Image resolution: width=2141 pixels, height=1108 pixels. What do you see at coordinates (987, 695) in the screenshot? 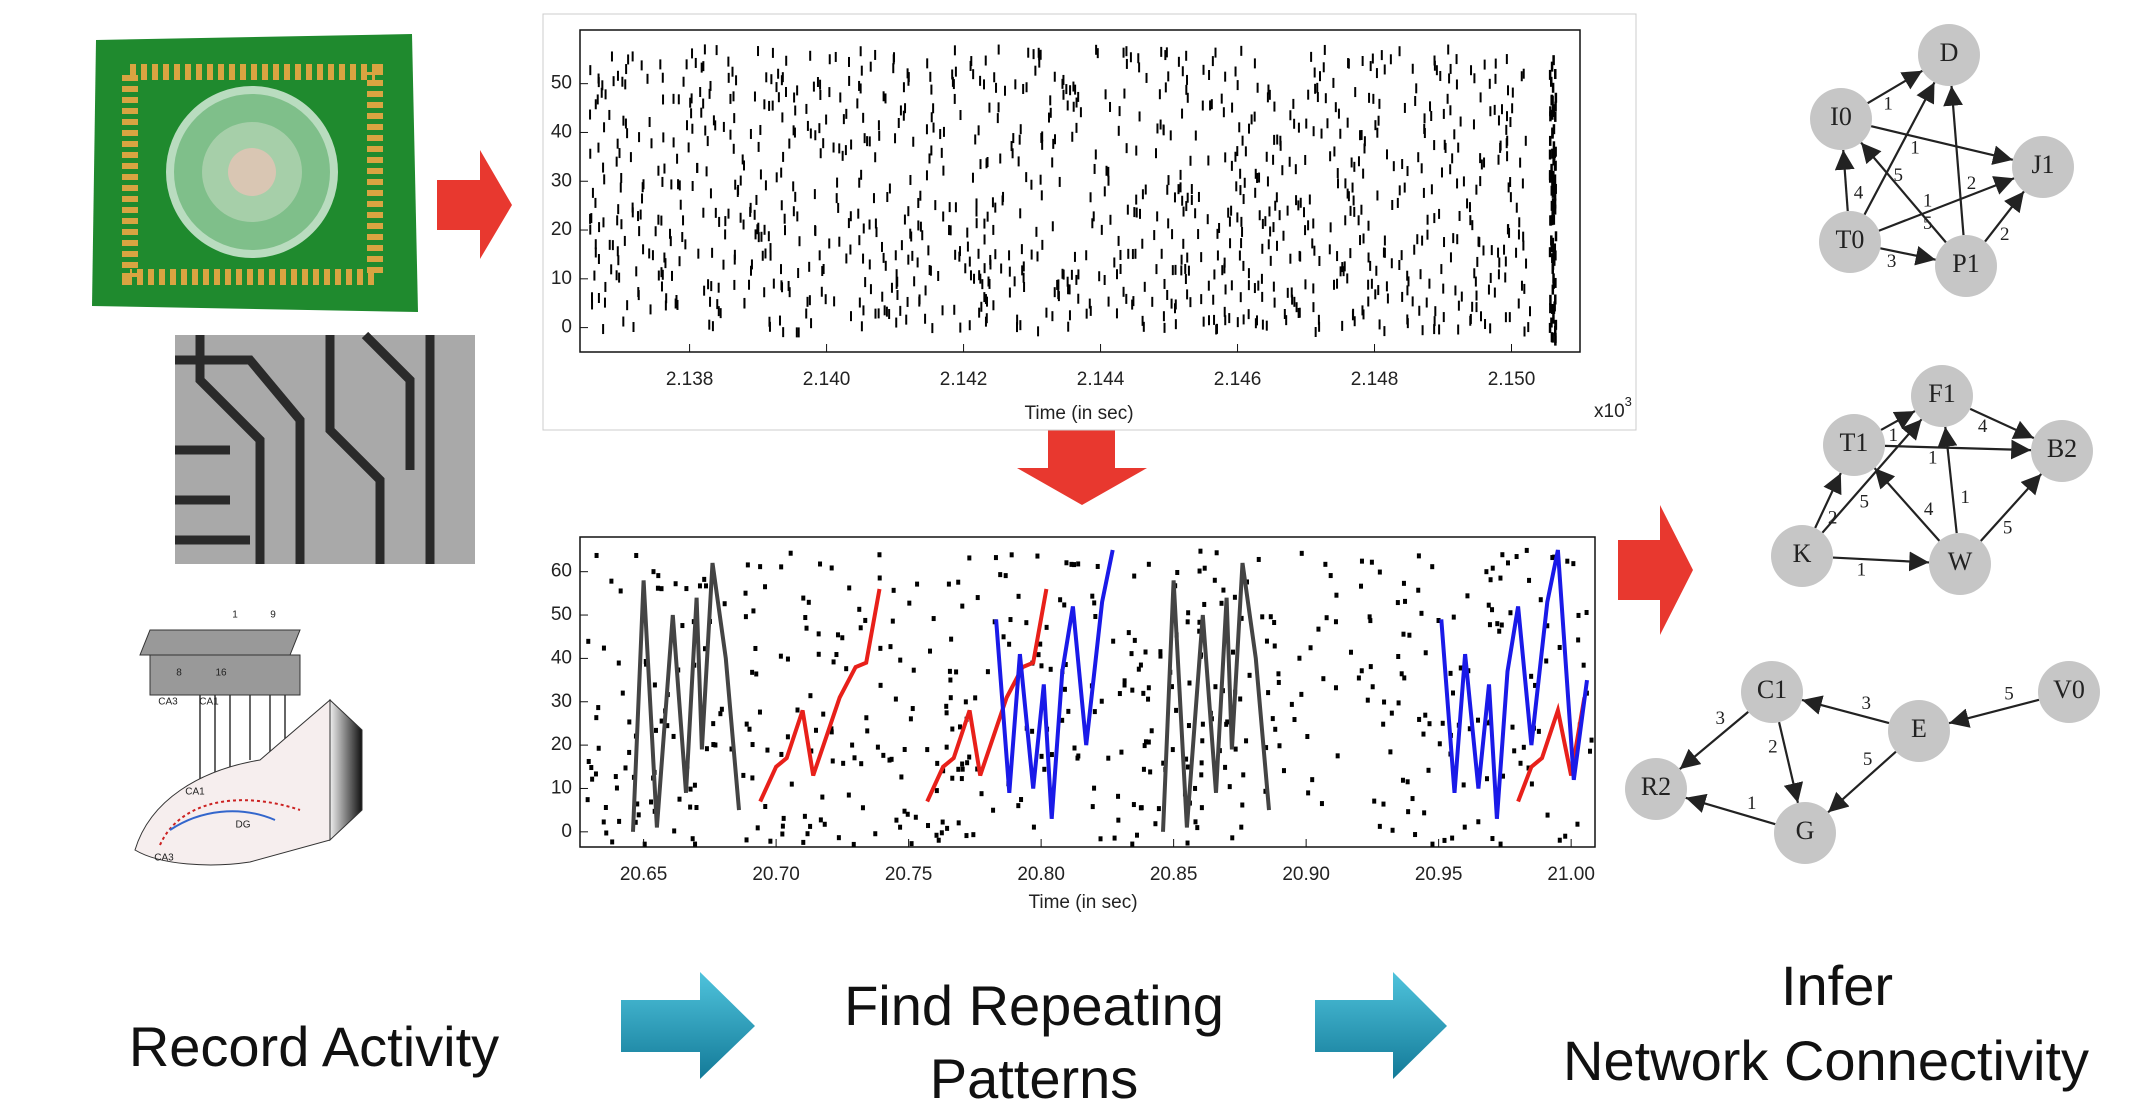
I see `pattern-line` at bounding box center [987, 695].